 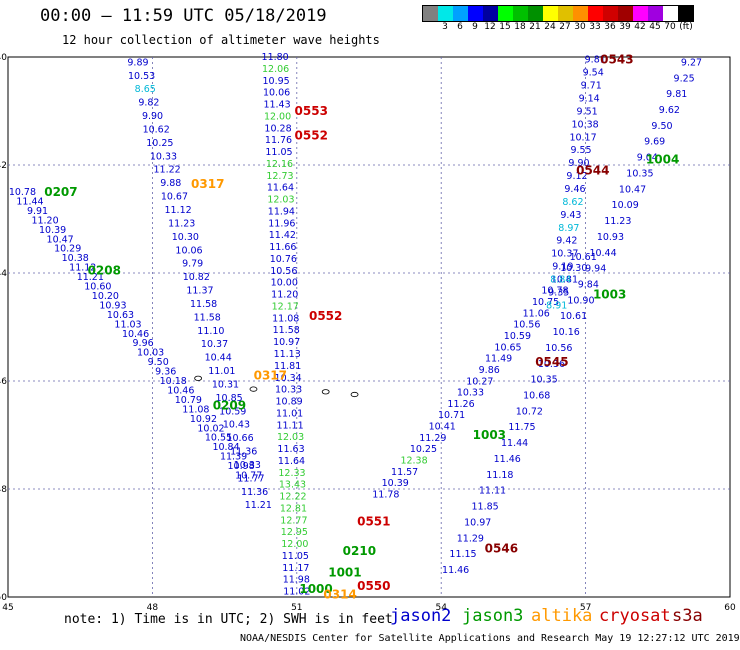 I want to click on scale-tick-label: 15, so click(x=505, y=27).